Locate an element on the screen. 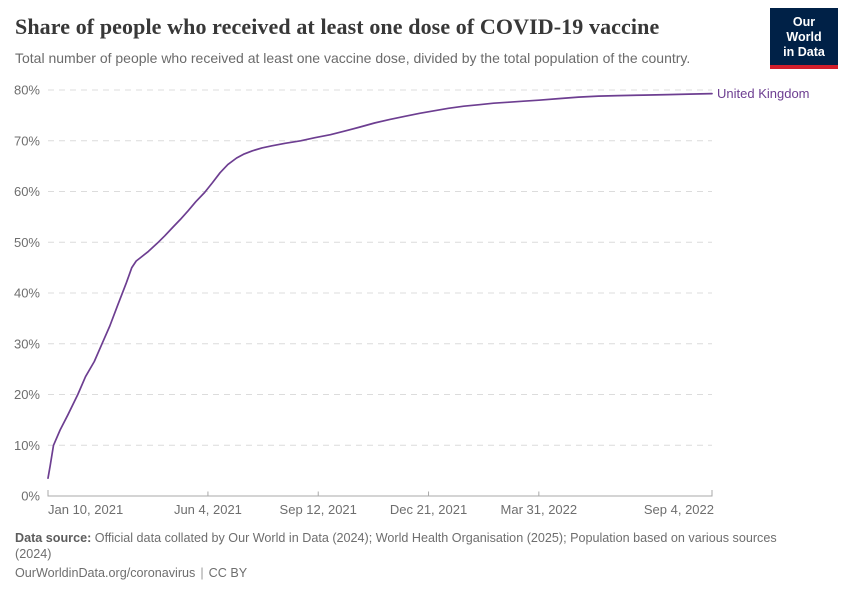 The image size is (850, 600). footer-links: OurWorldinData.org/coronavirus | CC BY is located at coordinates (131, 573).